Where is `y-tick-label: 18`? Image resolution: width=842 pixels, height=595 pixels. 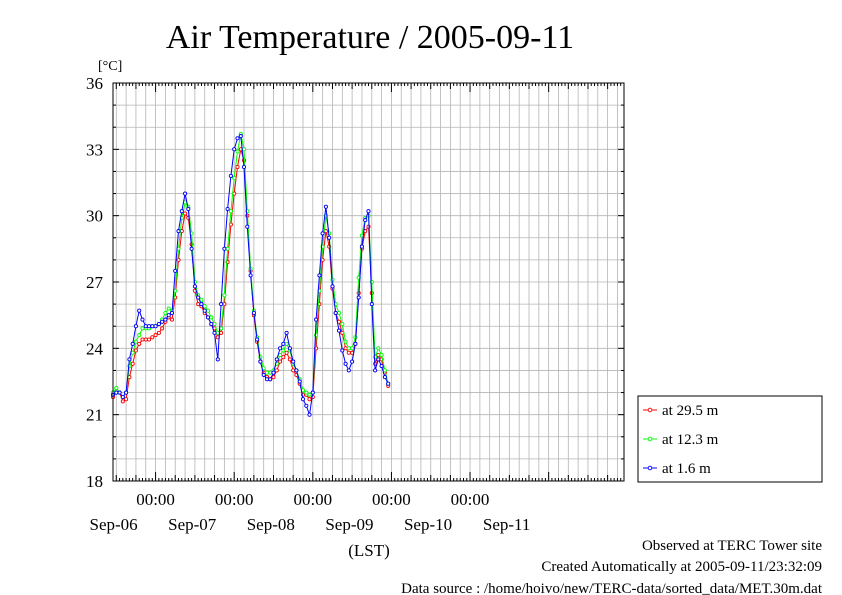 y-tick-label: 18 is located at coordinates (94, 481).